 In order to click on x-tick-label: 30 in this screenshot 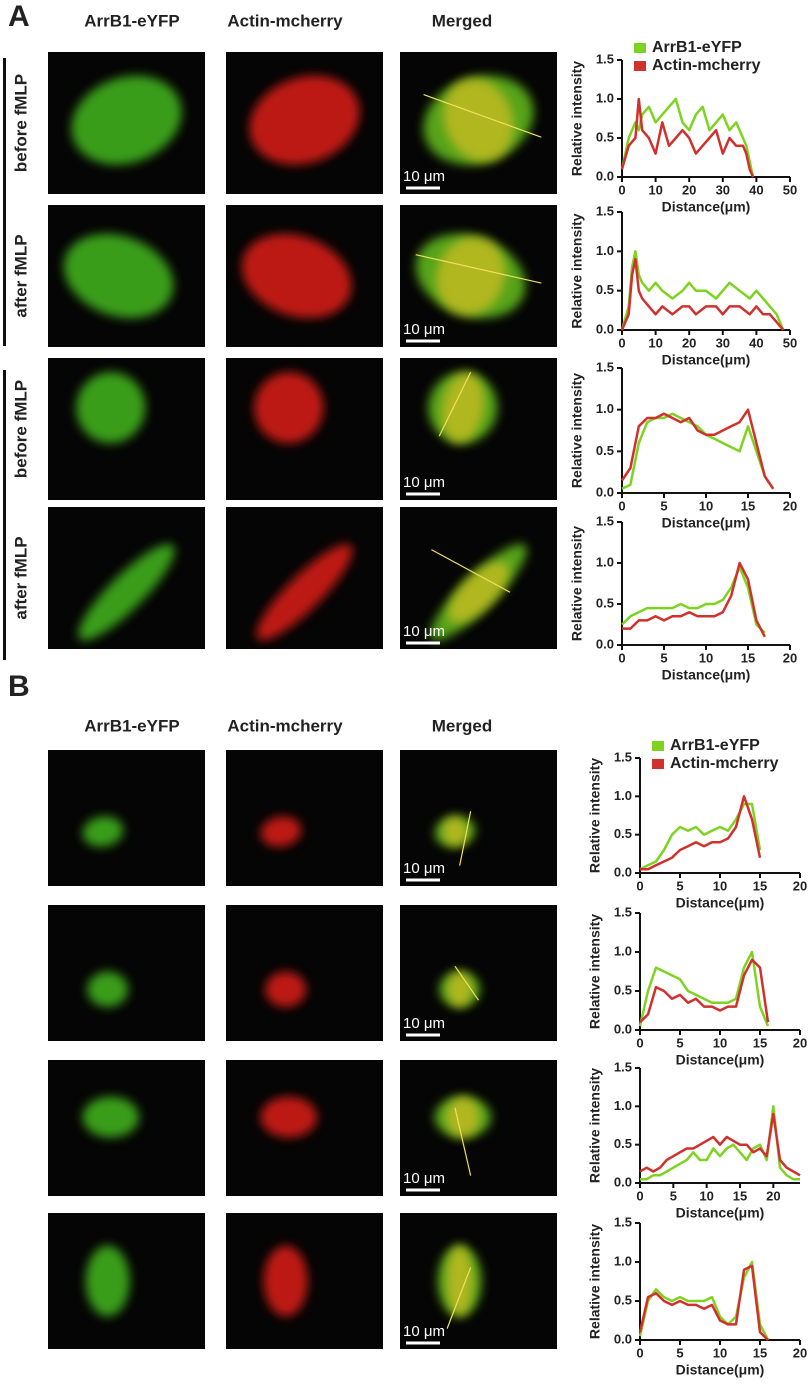, I will do `click(723, 342)`.